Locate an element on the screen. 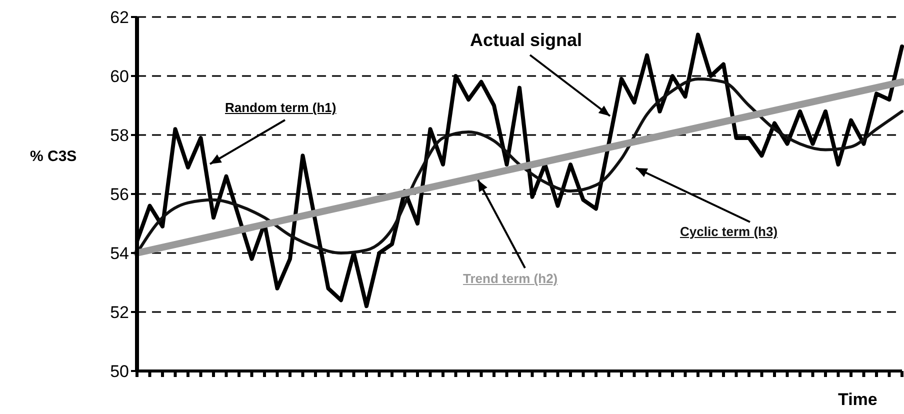 Image resolution: width=904 pixels, height=414 pixels. text: Cyclic term (h3) is located at coordinates (729, 231).